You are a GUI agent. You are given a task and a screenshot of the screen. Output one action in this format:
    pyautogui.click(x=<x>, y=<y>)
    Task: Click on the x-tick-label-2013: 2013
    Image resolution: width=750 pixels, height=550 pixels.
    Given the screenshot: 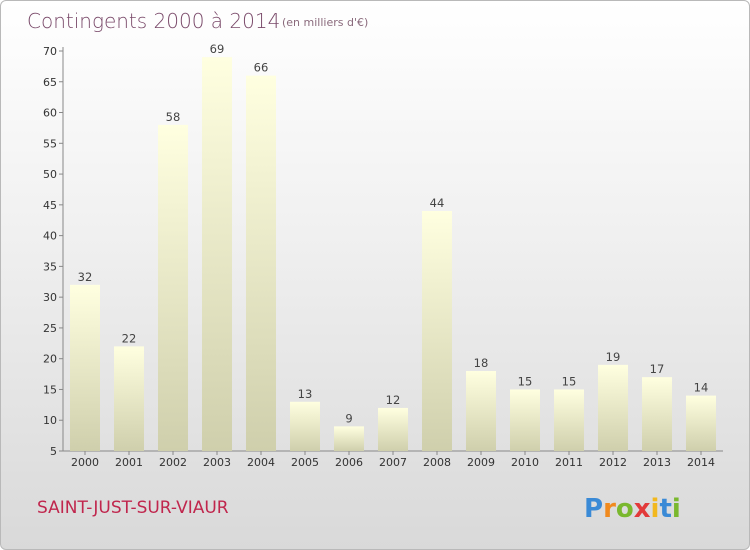 What is the action you would take?
    pyautogui.click(x=657, y=462)
    